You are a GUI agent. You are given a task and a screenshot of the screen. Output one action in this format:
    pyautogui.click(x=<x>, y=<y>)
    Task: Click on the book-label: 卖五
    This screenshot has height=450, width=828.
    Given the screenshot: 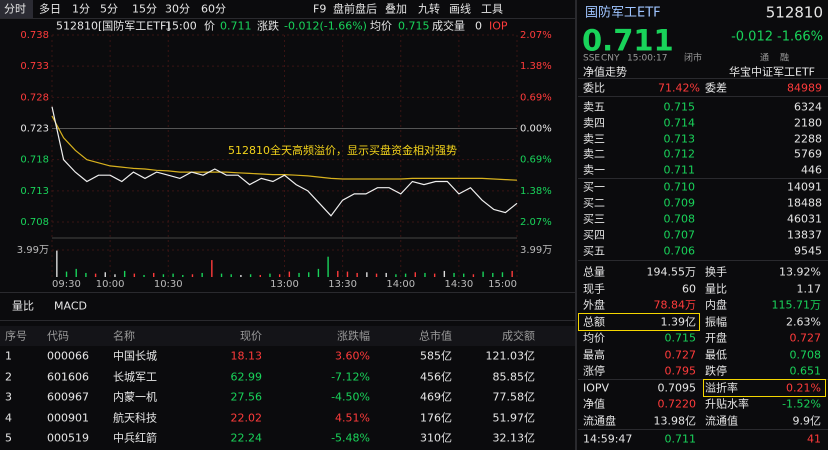 What is the action you would take?
    pyautogui.click(x=594, y=107)
    